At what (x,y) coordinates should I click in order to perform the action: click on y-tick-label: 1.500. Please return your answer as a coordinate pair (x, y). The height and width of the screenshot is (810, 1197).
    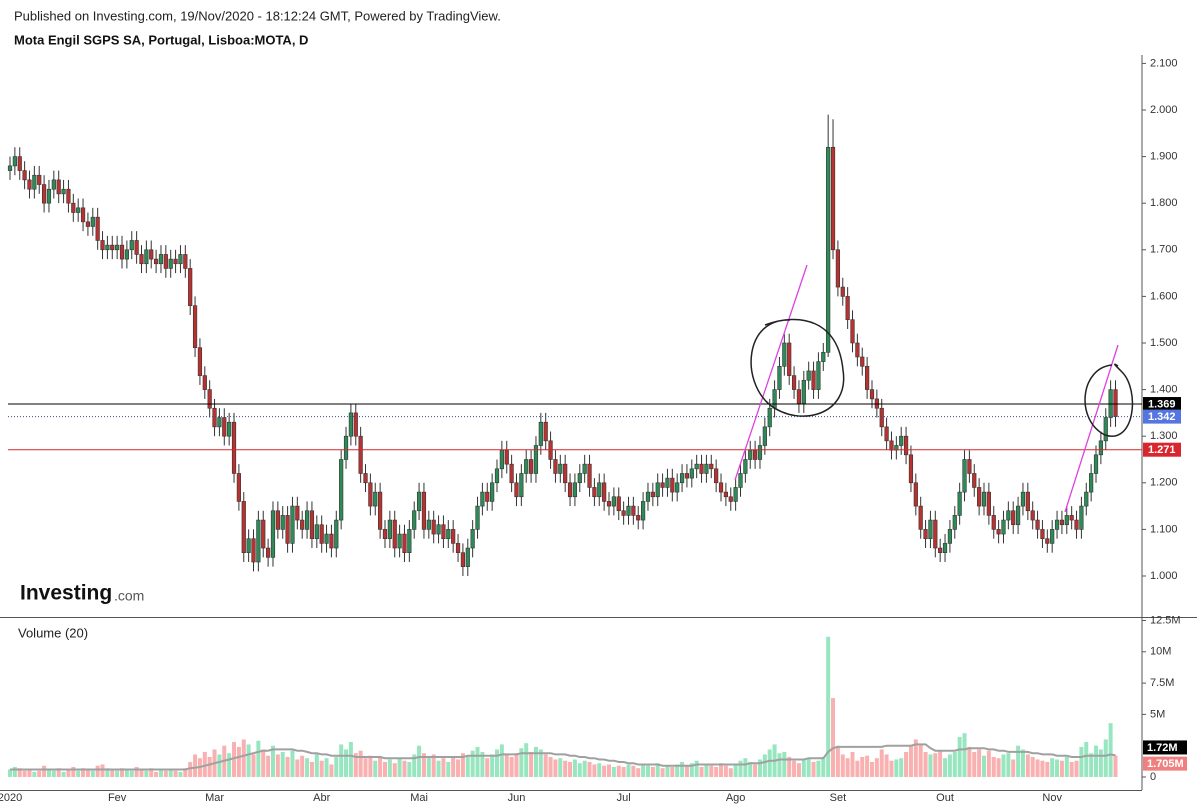
    Looking at the image, I should click on (1164, 343).